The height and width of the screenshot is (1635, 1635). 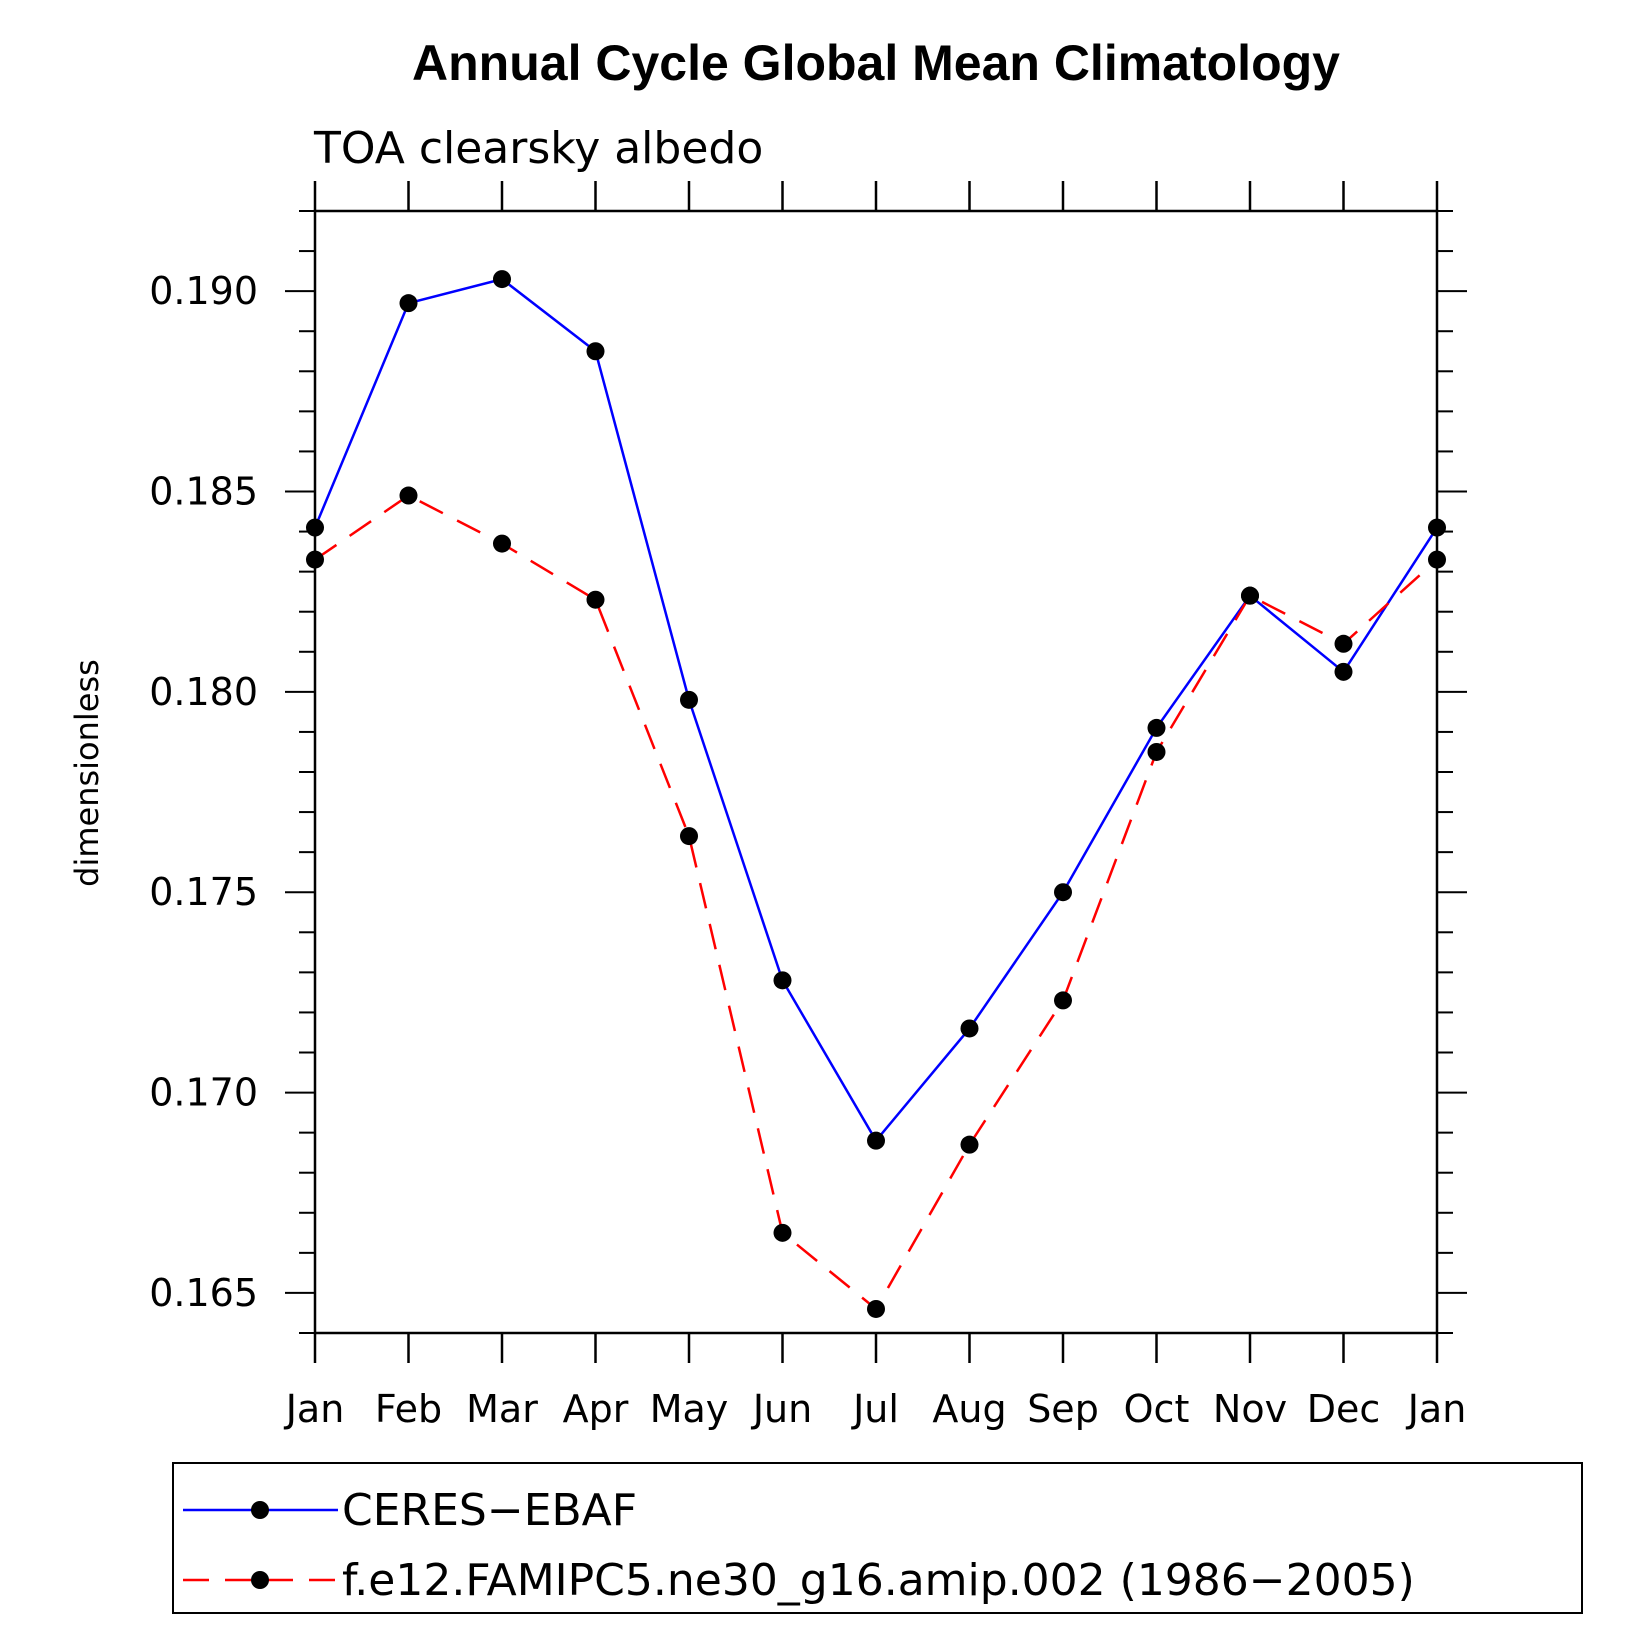 I want to click on y-tick-label: 0.185, so click(x=203, y=492).